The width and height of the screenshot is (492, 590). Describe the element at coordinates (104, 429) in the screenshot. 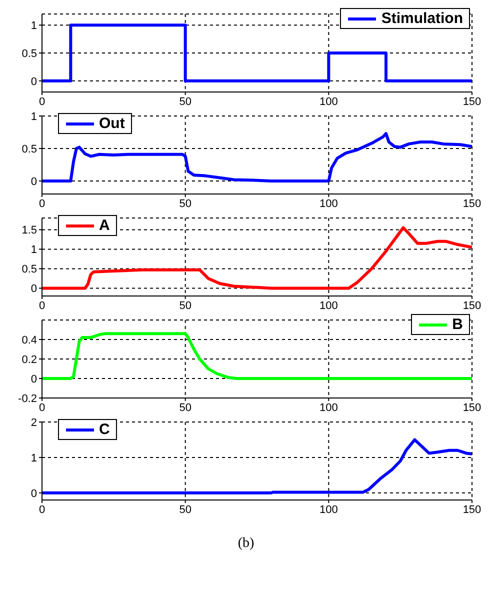

I see `legend-label: C` at that location.